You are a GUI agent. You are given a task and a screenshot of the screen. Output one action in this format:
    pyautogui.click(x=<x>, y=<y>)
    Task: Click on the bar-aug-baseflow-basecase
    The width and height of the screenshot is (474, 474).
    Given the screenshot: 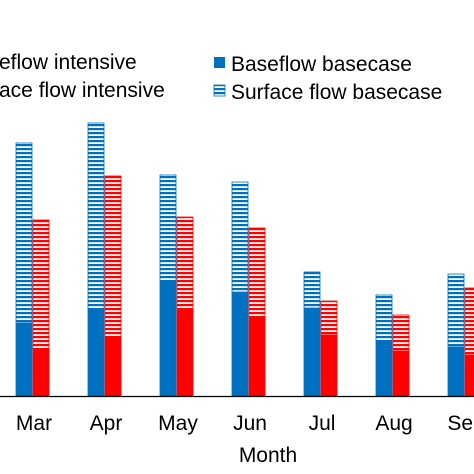 What is the action you would take?
    pyautogui.click(x=384, y=368)
    